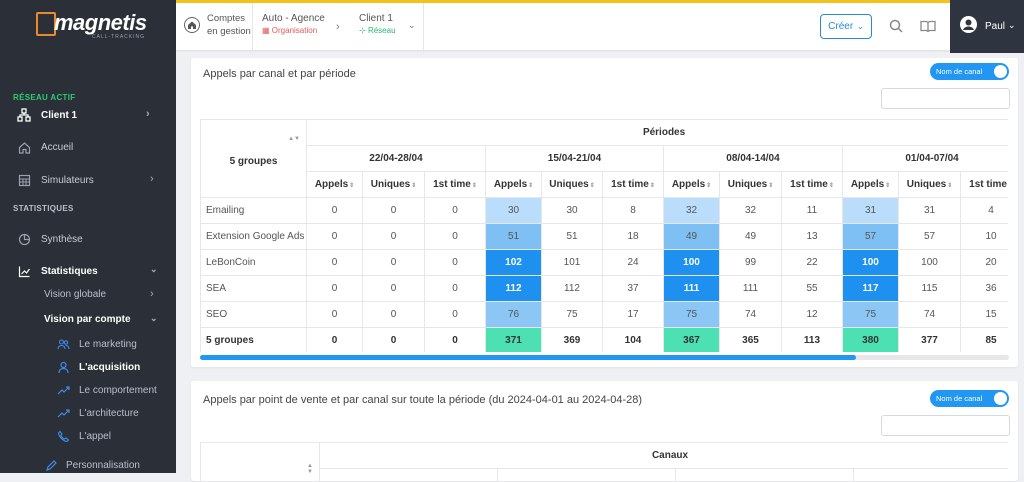  Describe the element at coordinates (88, 345) in the screenshot. I see `sidebar-leaf-marketing: Le marketing` at that location.